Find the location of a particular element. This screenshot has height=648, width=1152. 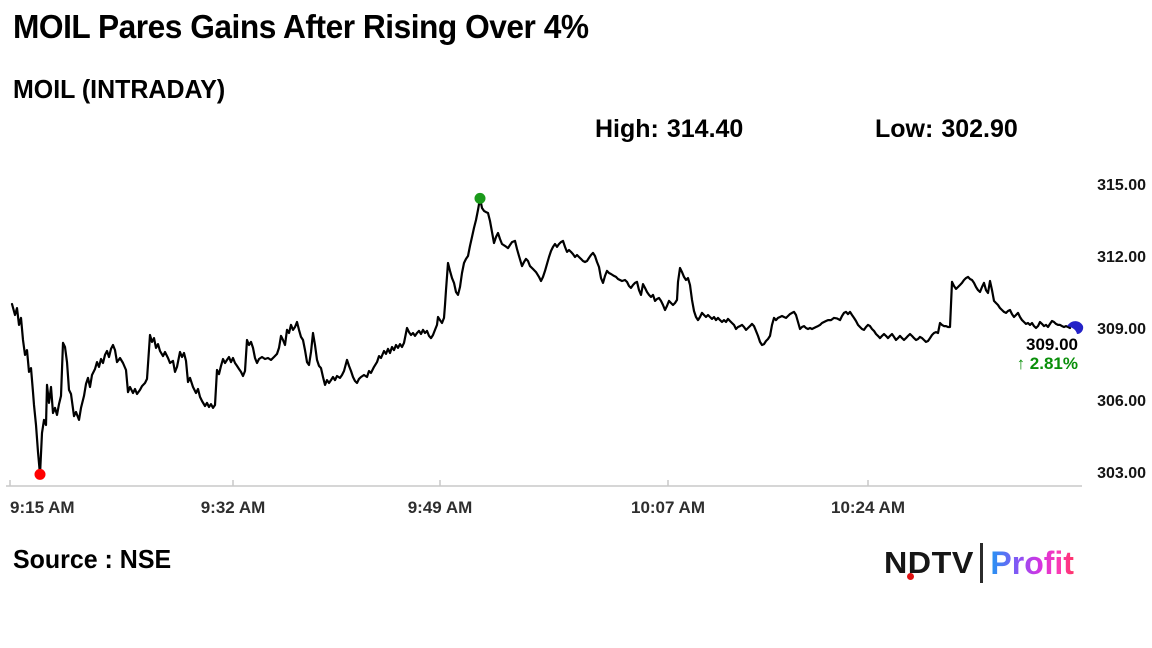

y-axis-label: 303.00 is located at coordinates (1121, 473).